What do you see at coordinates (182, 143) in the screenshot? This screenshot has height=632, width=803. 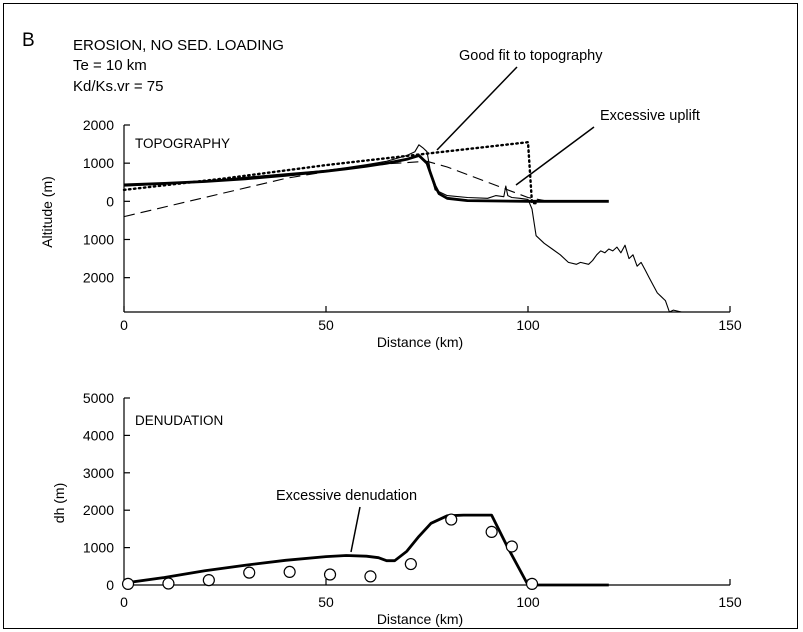 I see `topography-panel-title: TOPOGRAPHY` at bounding box center [182, 143].